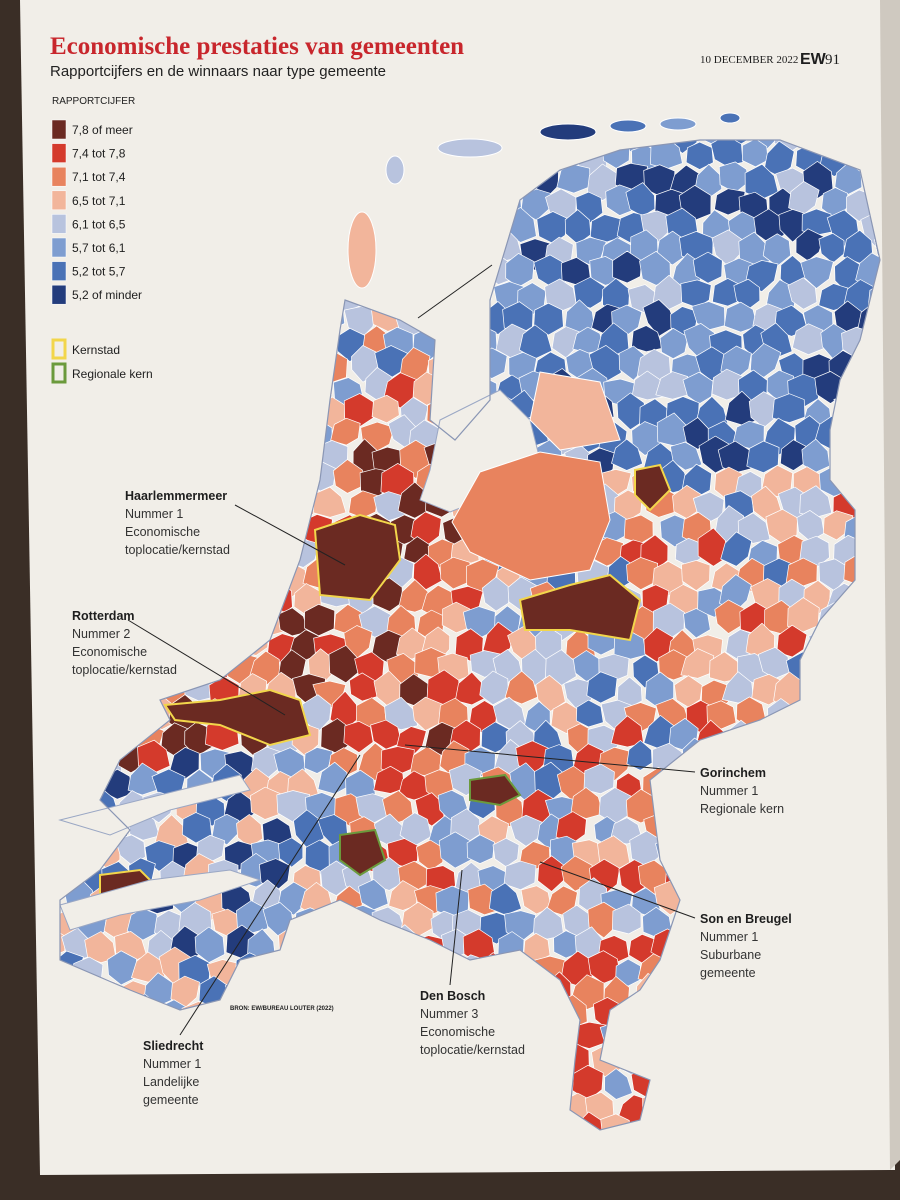 The width and height of the screenshot is (900, 1200). Describe the element at coordinates (733, 773) in the screenshot. I see `annotation-name: Gorinchem` at that location.